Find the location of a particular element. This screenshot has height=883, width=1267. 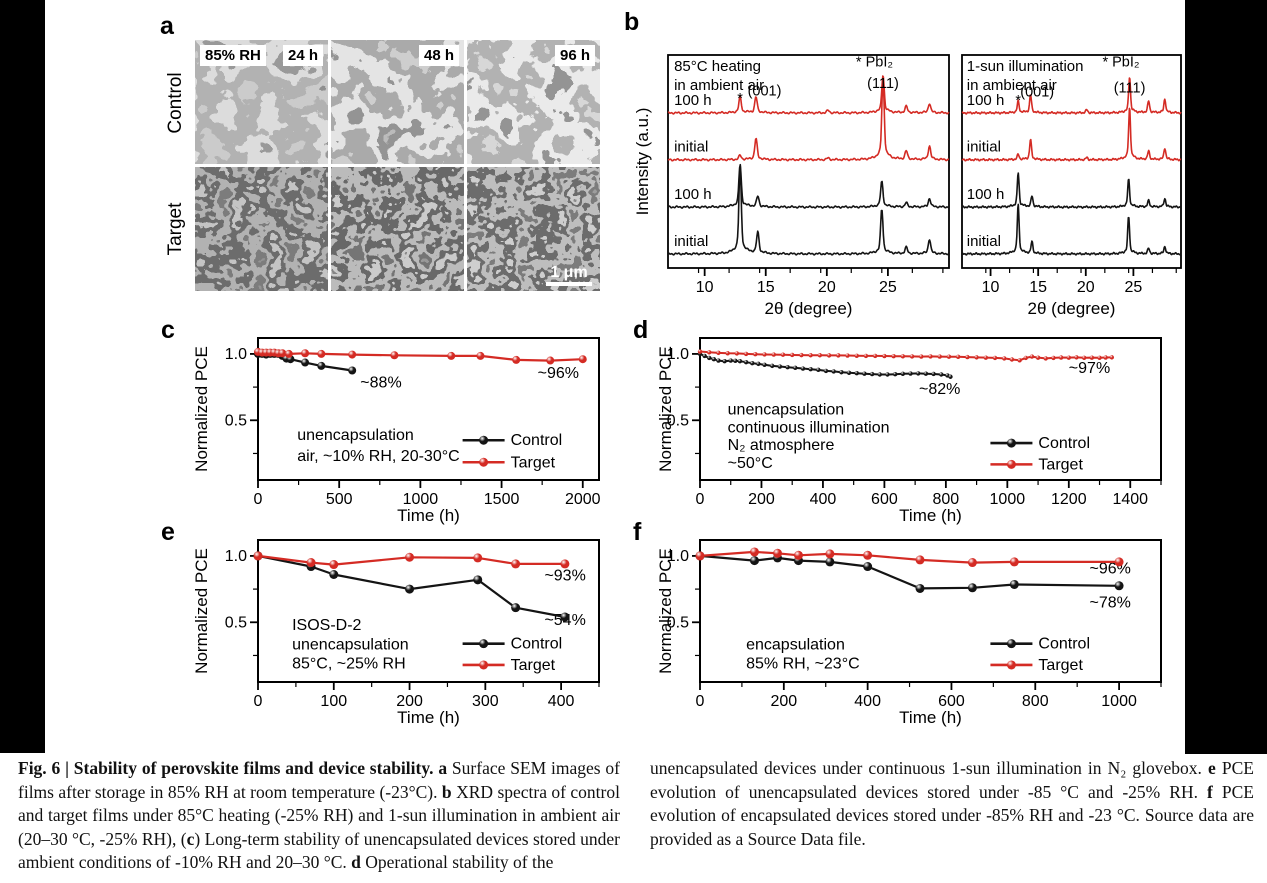

svg-text: in ambient air is located at coordinates (1012, 85).